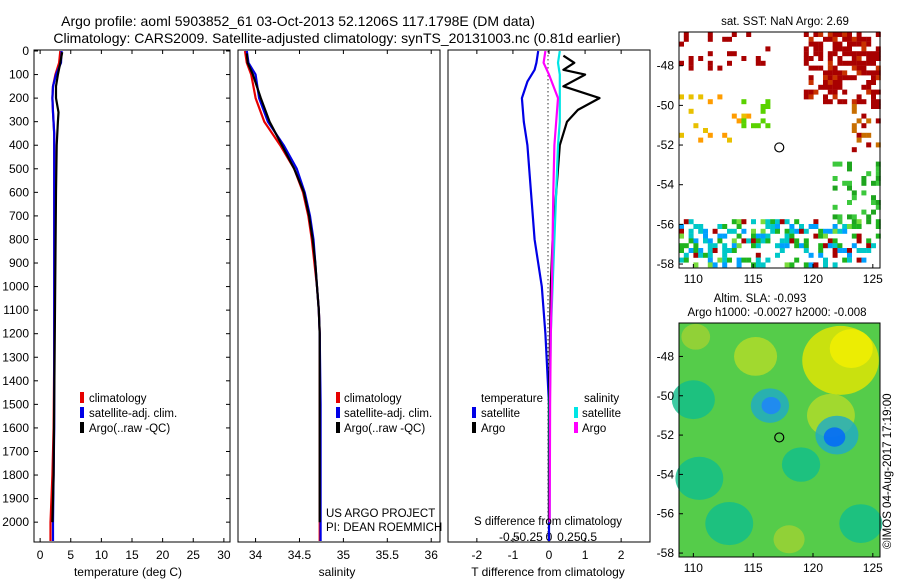 The image size is (900, 580). What do you see at coordinates (779, 437) in the screenshot?
I see `argo-location-marker` at bounding box center [779, 437].